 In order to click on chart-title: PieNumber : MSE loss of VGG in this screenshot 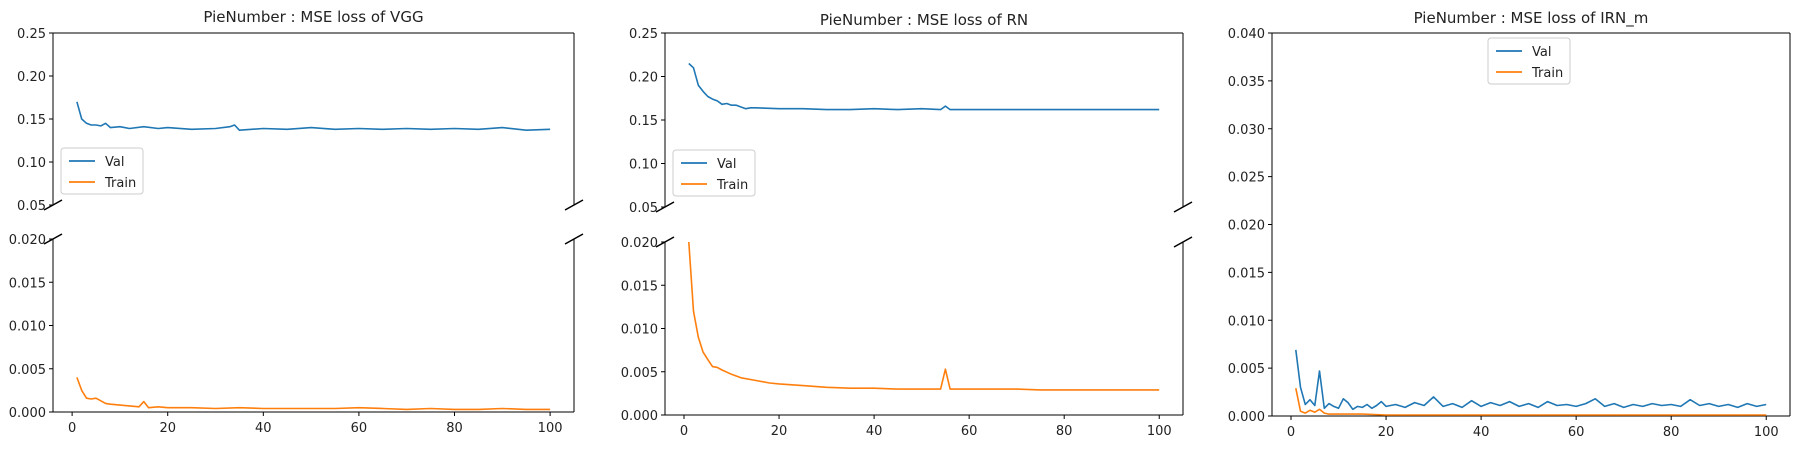, I will do `click(313, 17)`.